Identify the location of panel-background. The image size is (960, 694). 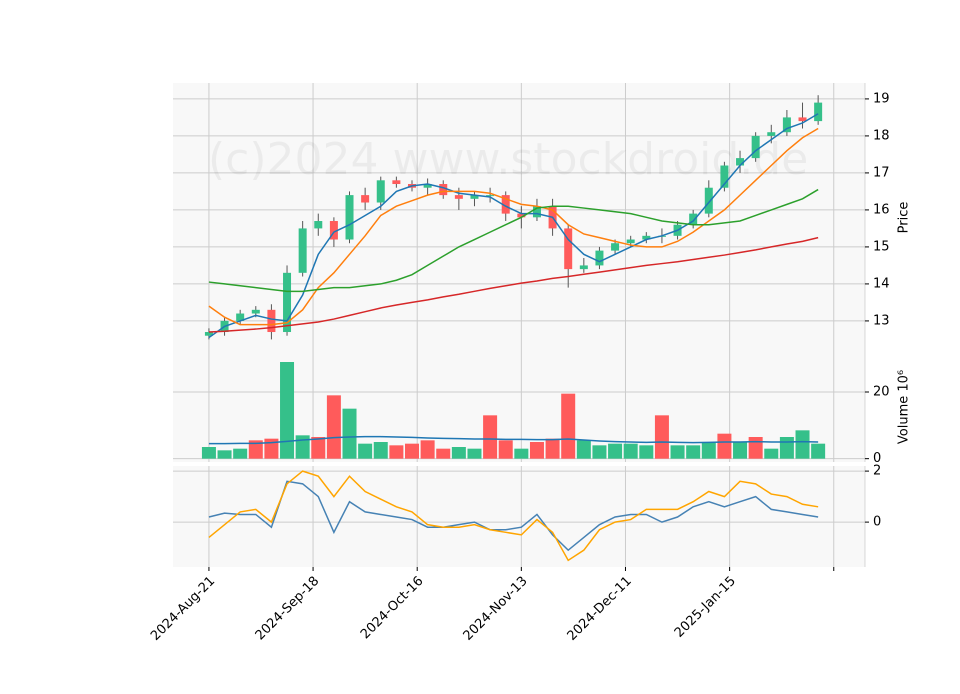
(519, 516).